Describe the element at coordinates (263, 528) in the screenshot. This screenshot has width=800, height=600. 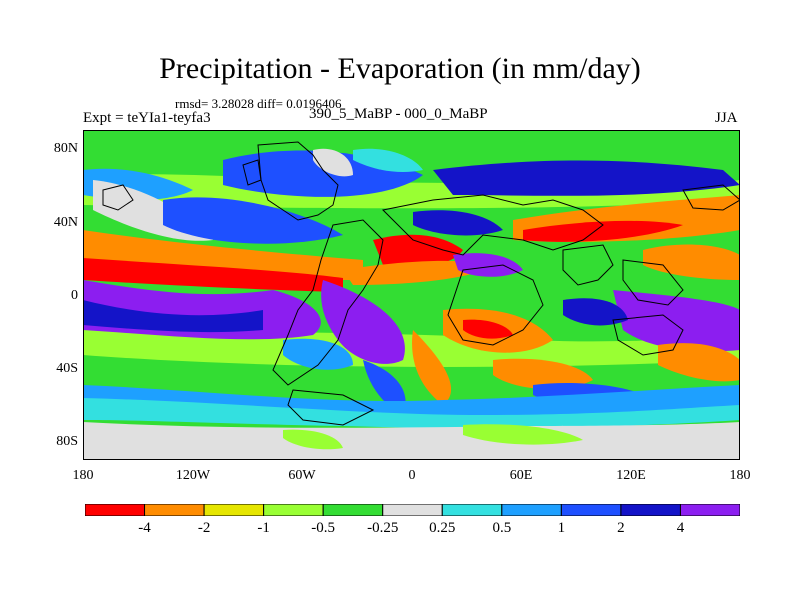
I see `colorbar-label: -1` at that location.